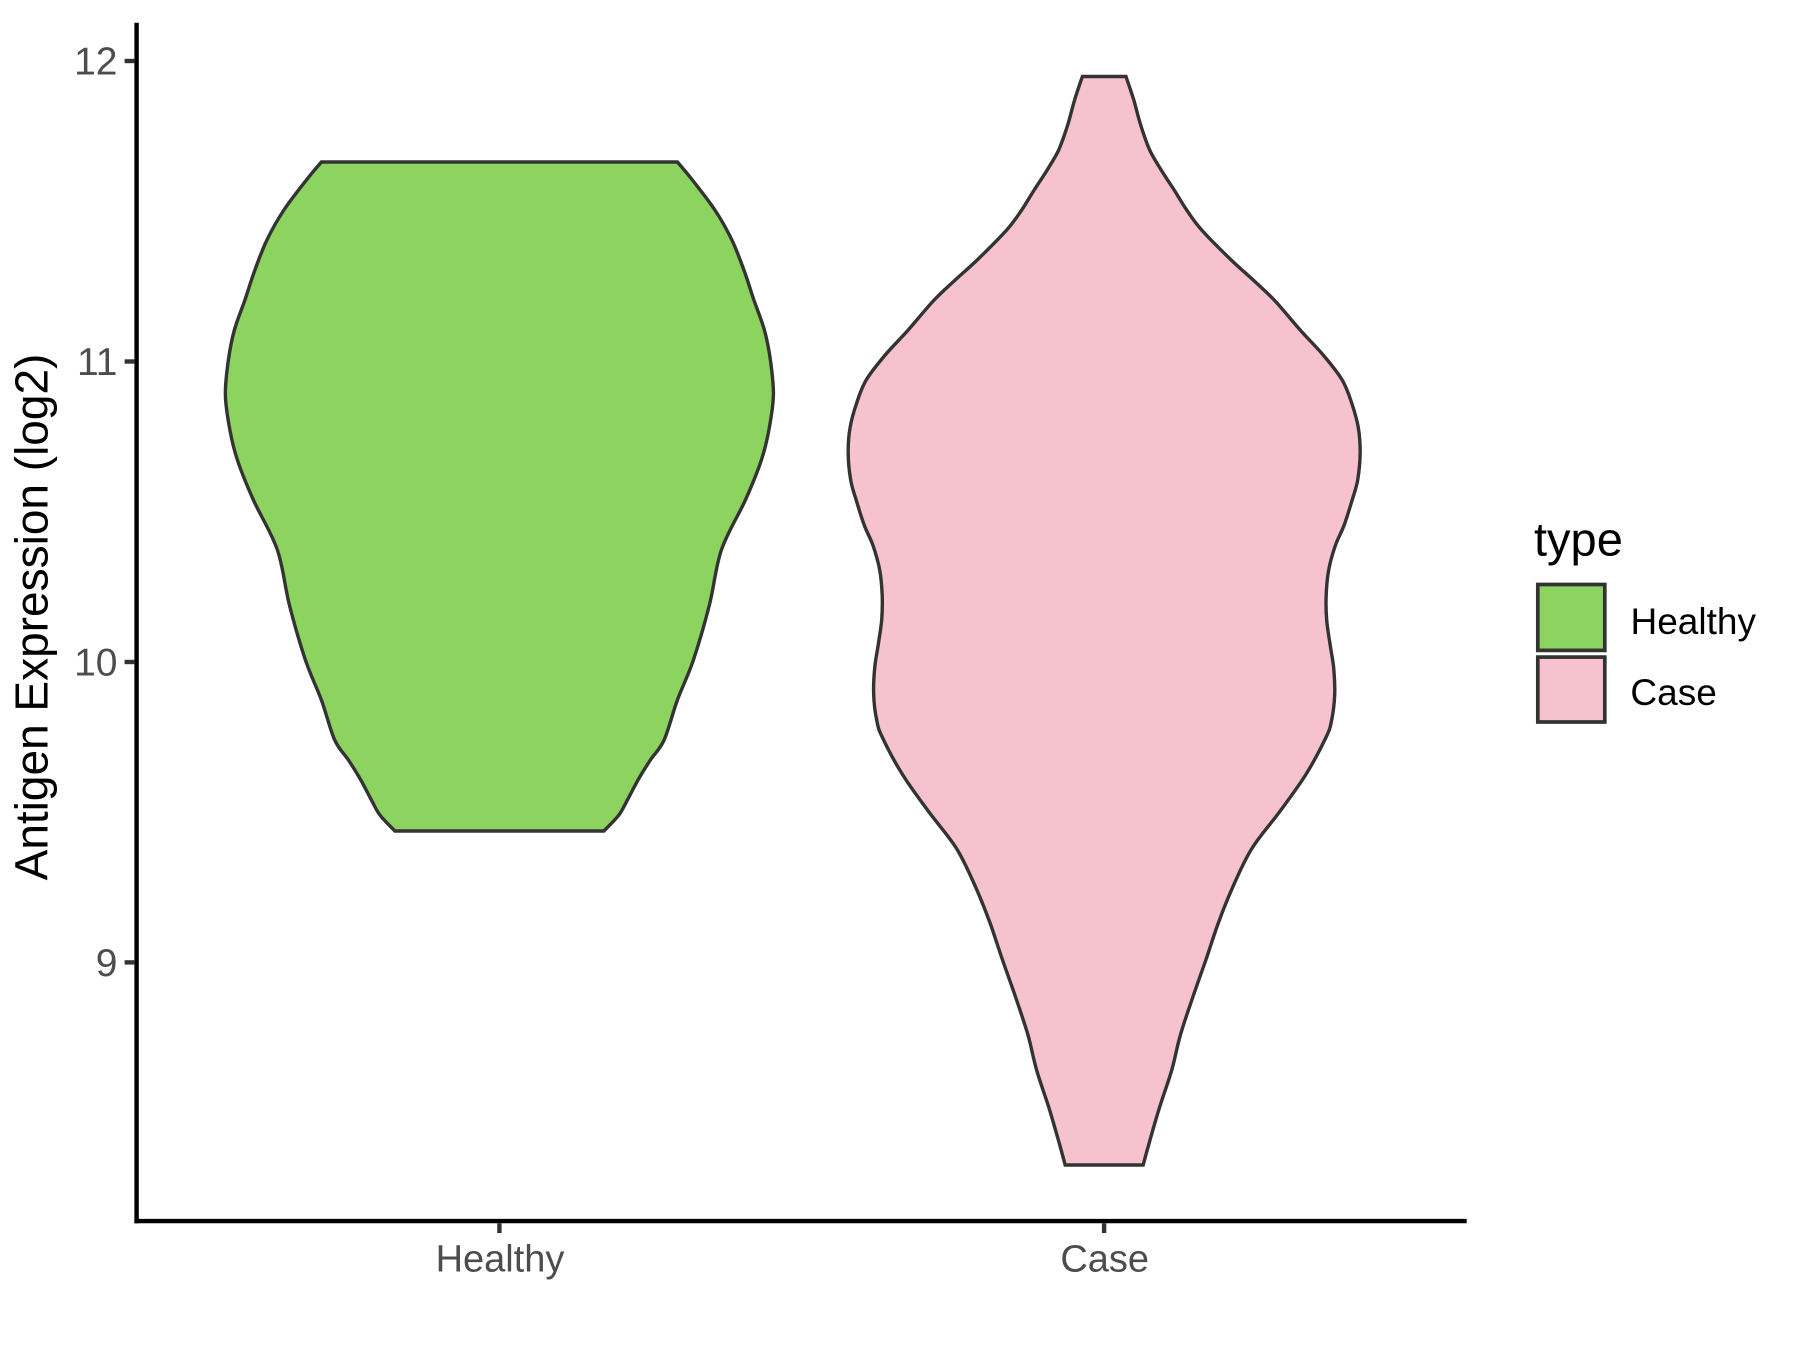  I want to click on svg-text: Antigen Expression (log2), so click(32, 617).